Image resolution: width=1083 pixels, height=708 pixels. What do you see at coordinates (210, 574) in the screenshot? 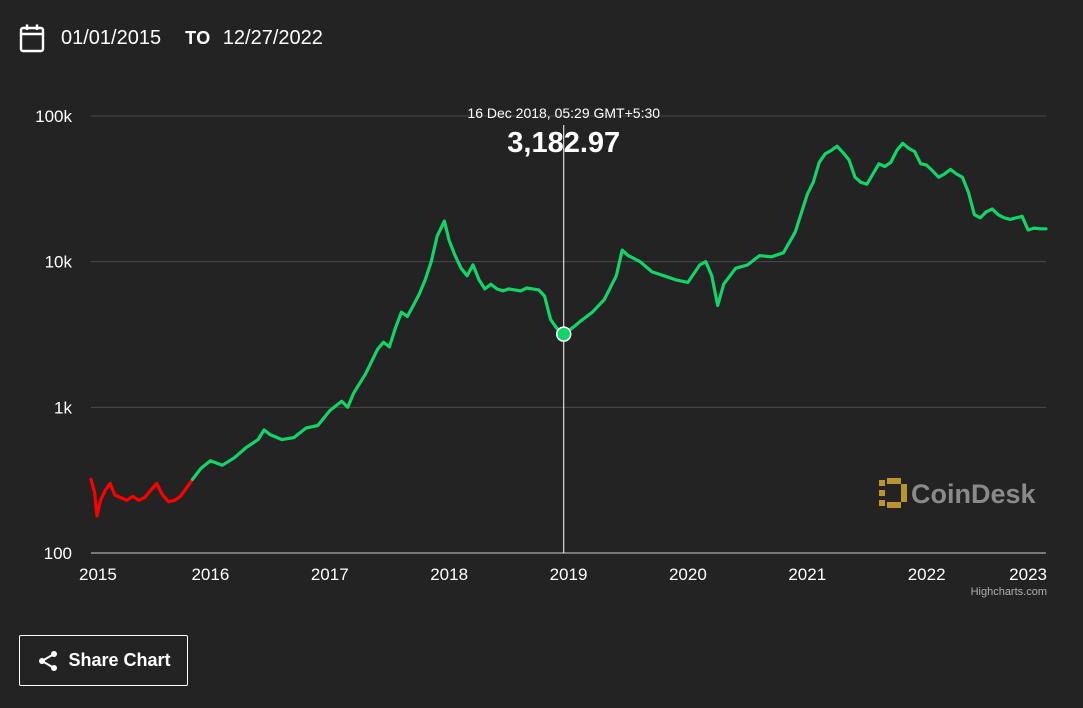
I see `x-tick-label: 2016` at bounding box center [210, 574].